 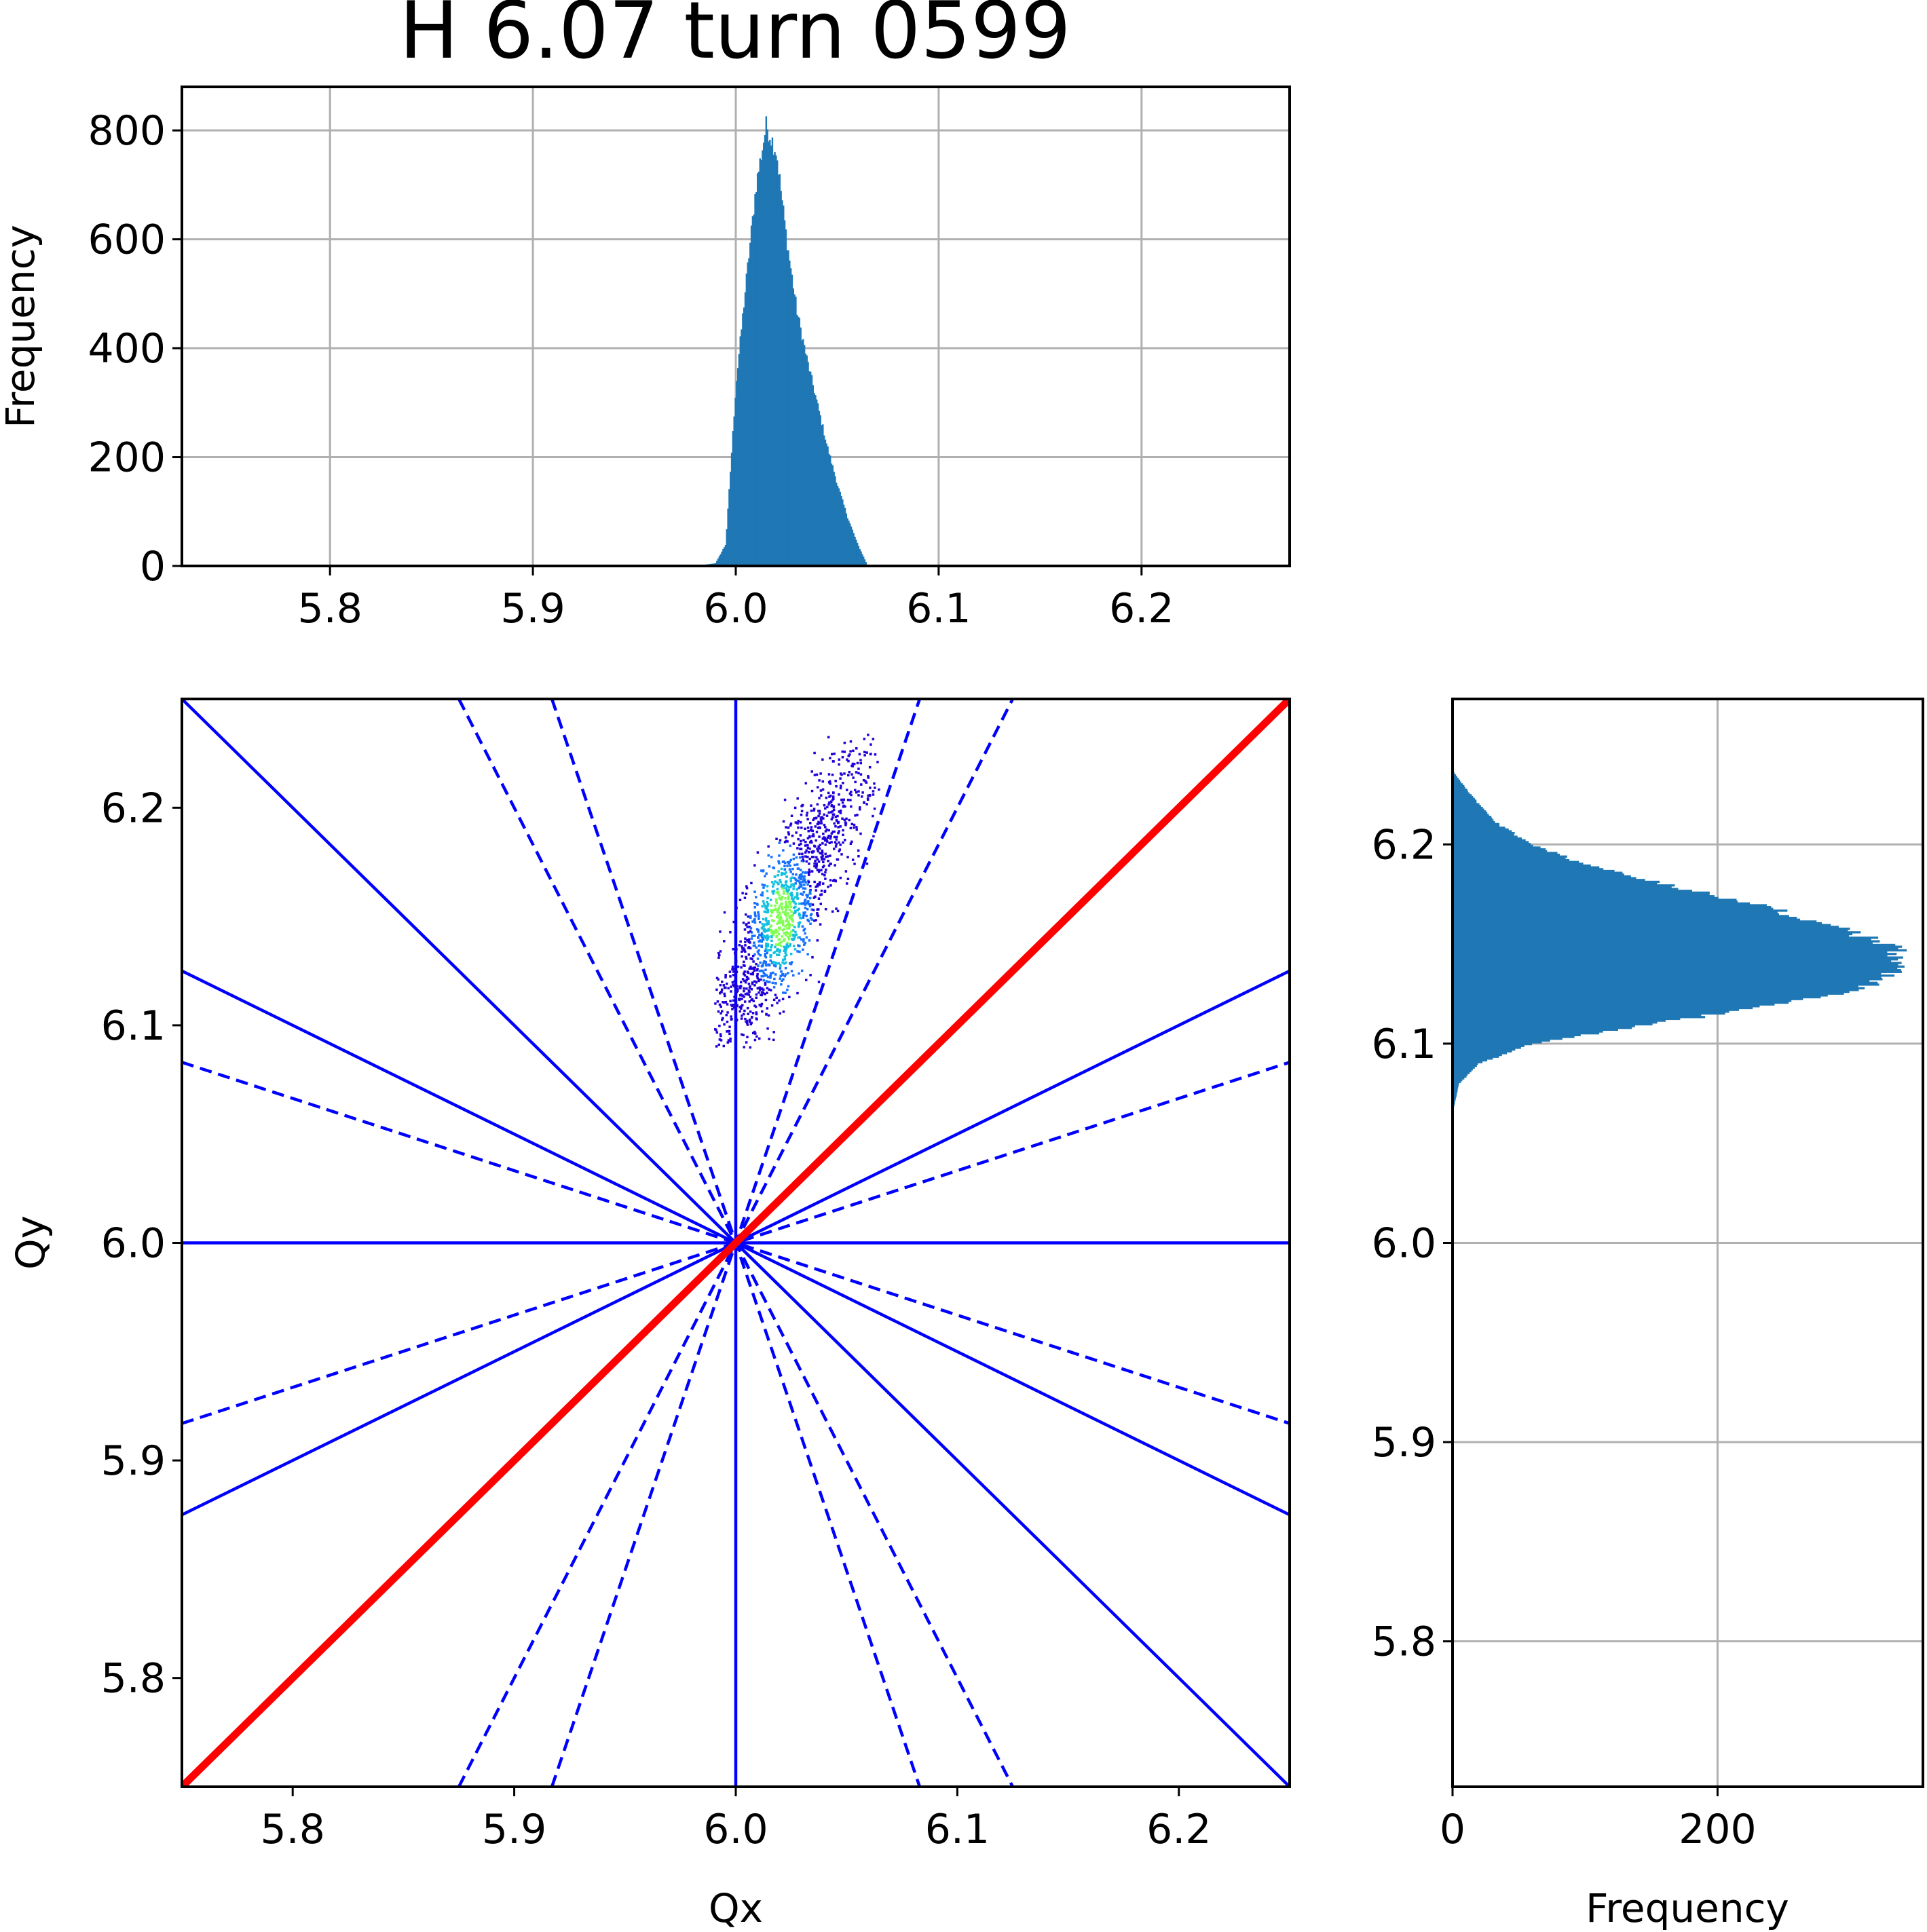 What do you see at coordinates (1680, 942) in the screenshot?
I see `qy-histogram-bars` at bounding box center [1680, 942].